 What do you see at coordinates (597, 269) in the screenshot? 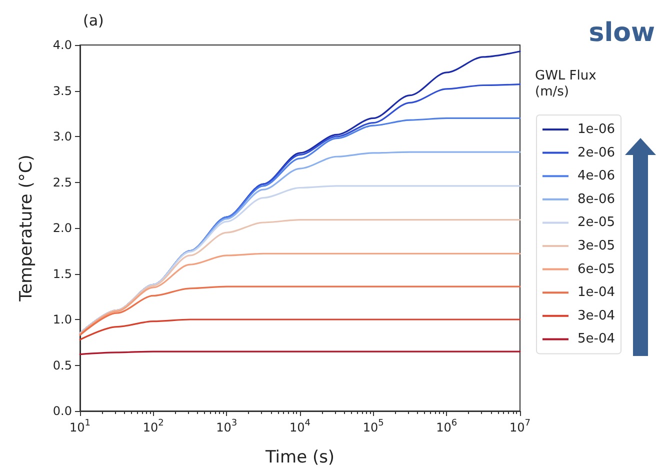
I see `legend-label: 6e-05` at bounding box center [597, 269].